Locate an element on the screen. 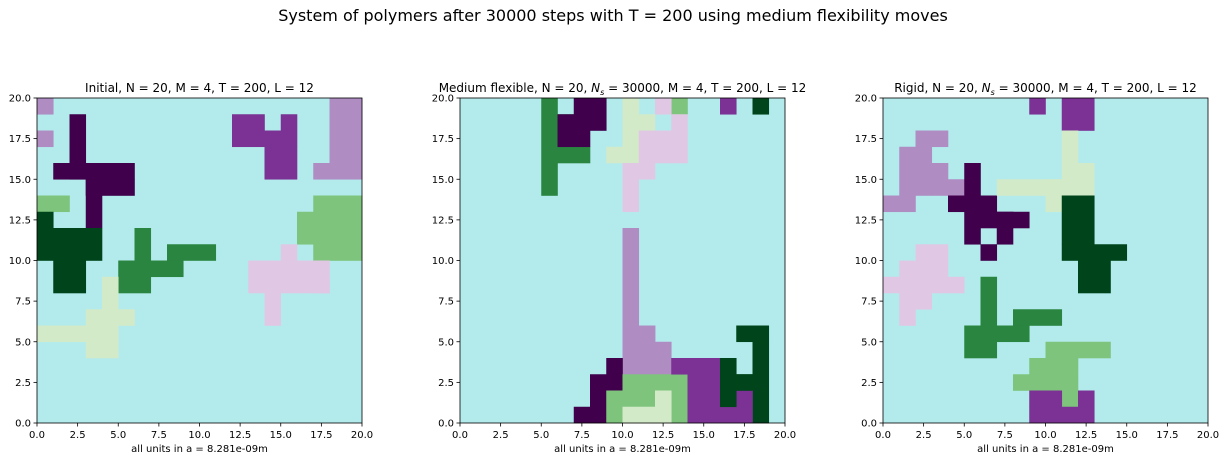  y-tick-label: 12.5 is located at coordinates (20, 220).